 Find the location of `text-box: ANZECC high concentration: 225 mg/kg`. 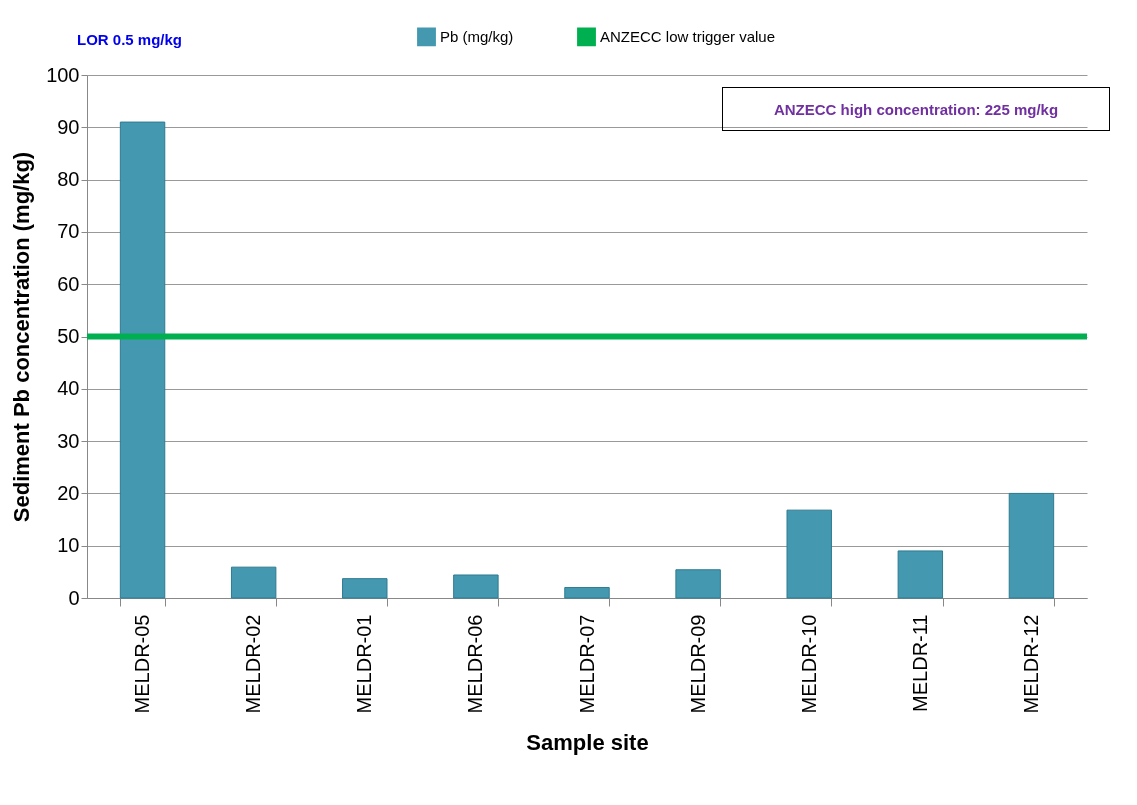

text-box: ANZECC high concentration: 225 mg/kg is located at coordinates (916, 109).